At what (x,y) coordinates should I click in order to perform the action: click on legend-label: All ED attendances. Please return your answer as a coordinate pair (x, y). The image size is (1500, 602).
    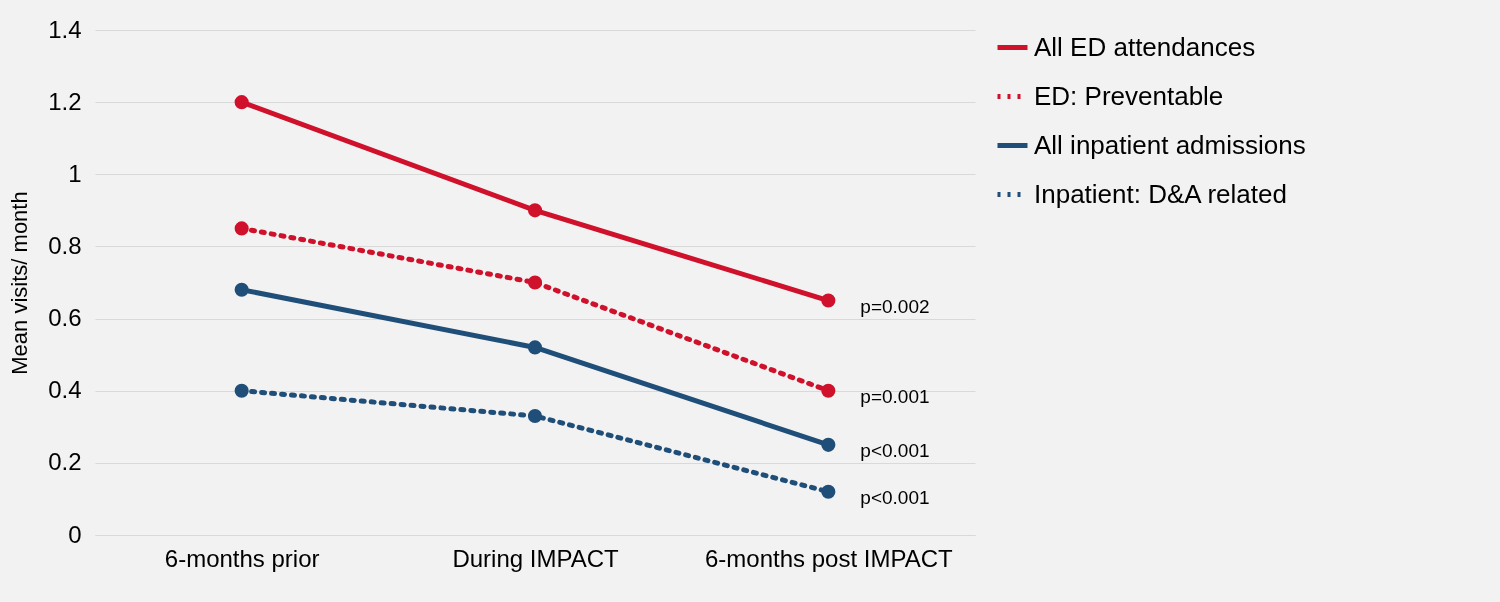
    Looking at the image, I should click on (1145, 46).